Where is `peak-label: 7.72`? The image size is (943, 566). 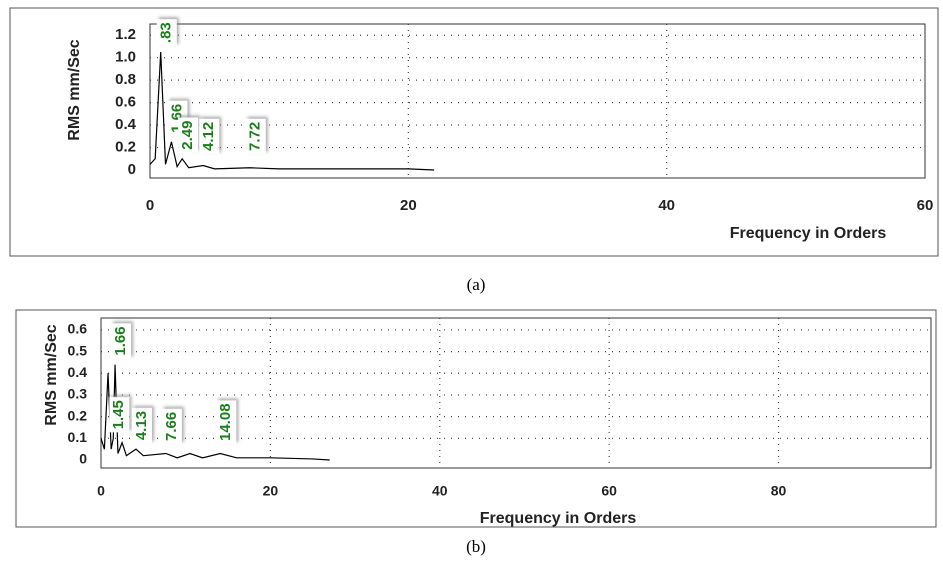 peak-label: 7.72 is located at coordinates (255, 136).